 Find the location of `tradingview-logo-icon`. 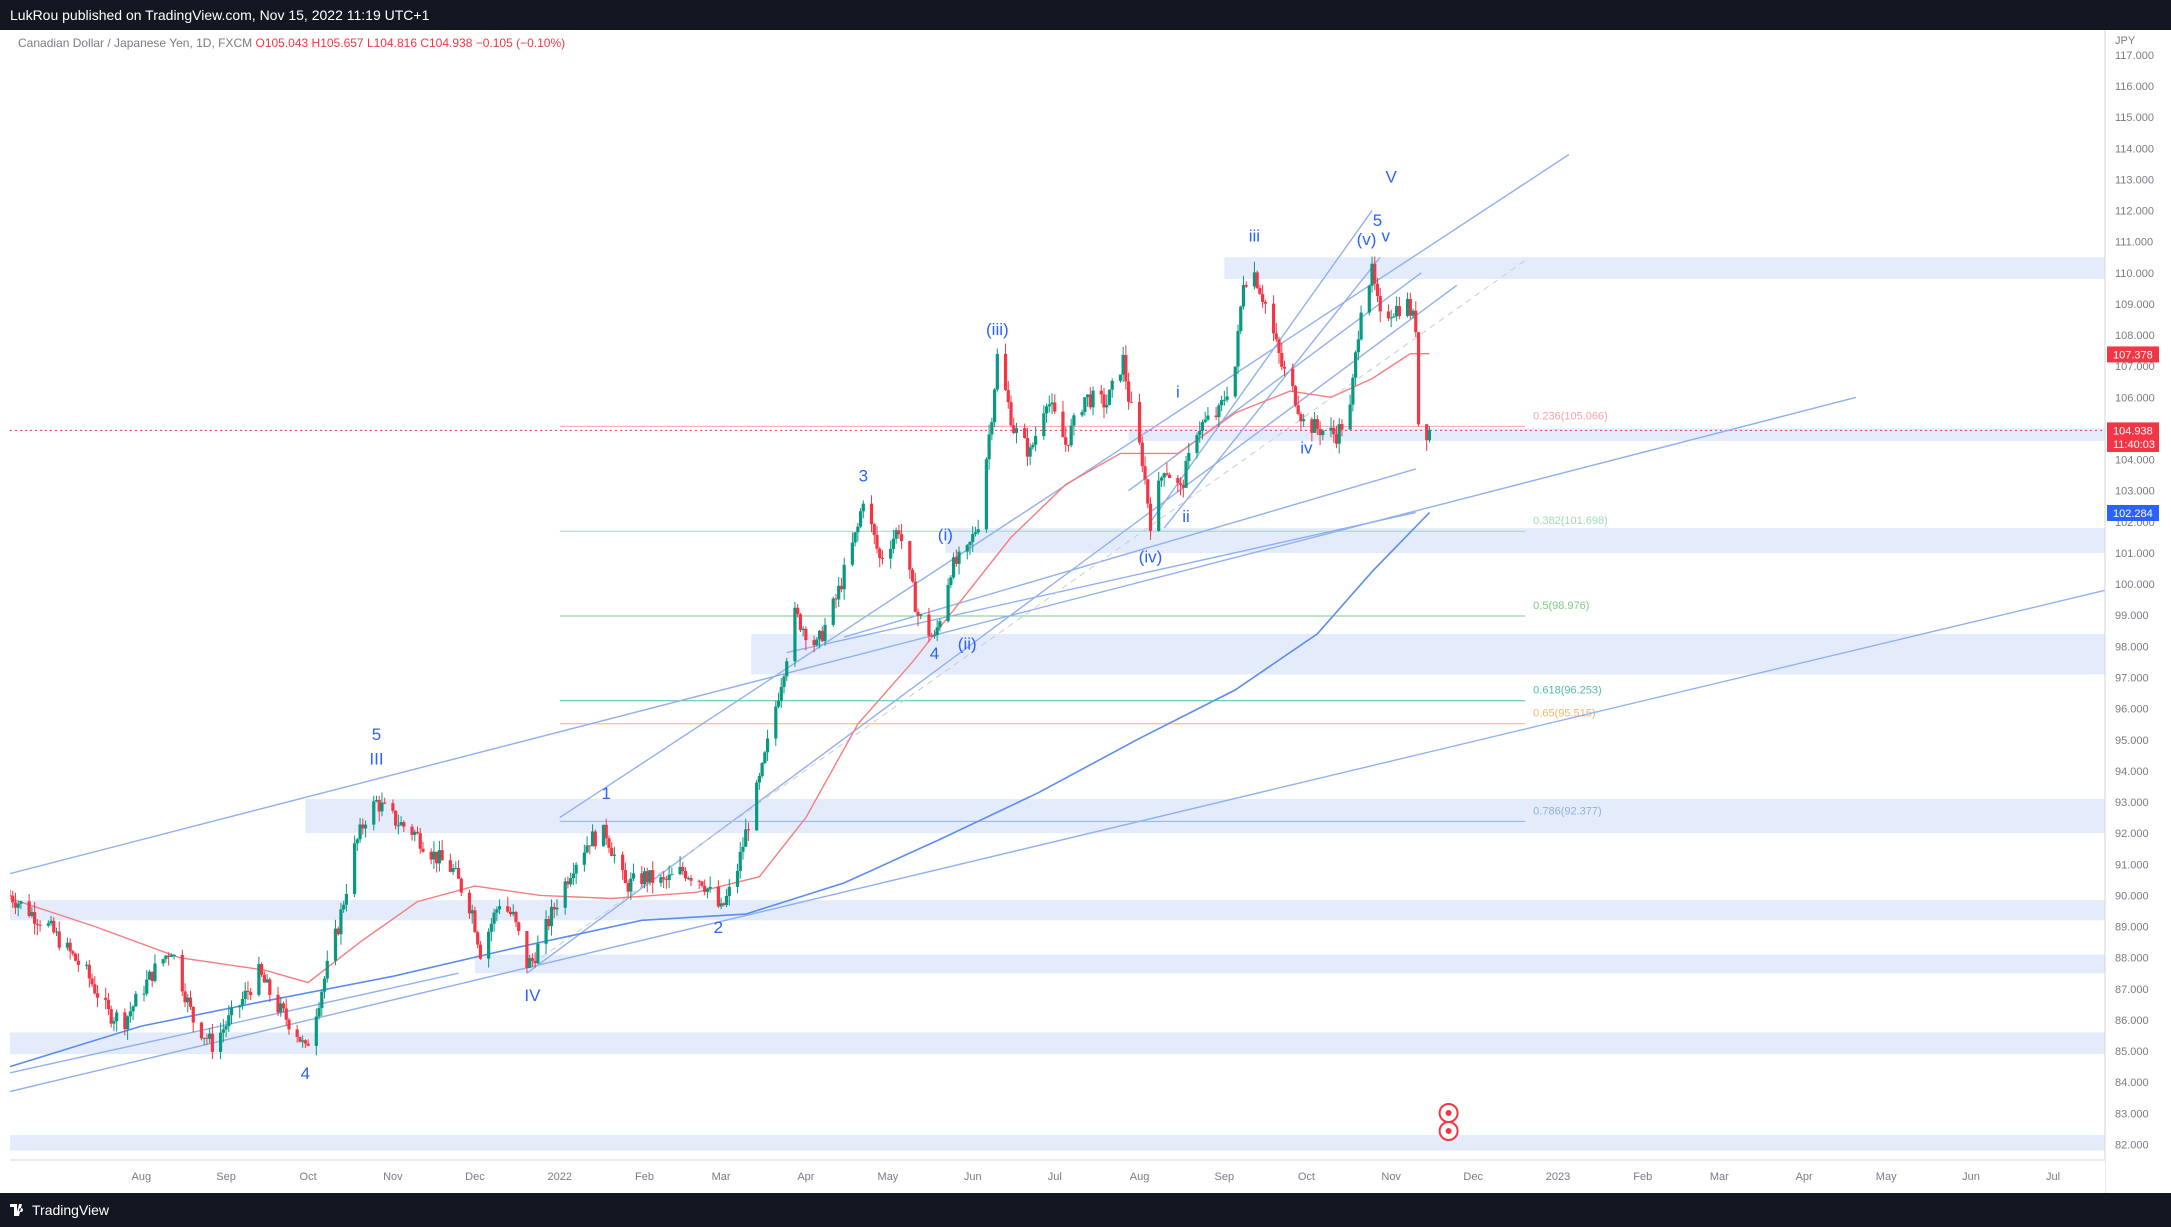

tradingview-logo-icon is located at coordinates (17, 1210).